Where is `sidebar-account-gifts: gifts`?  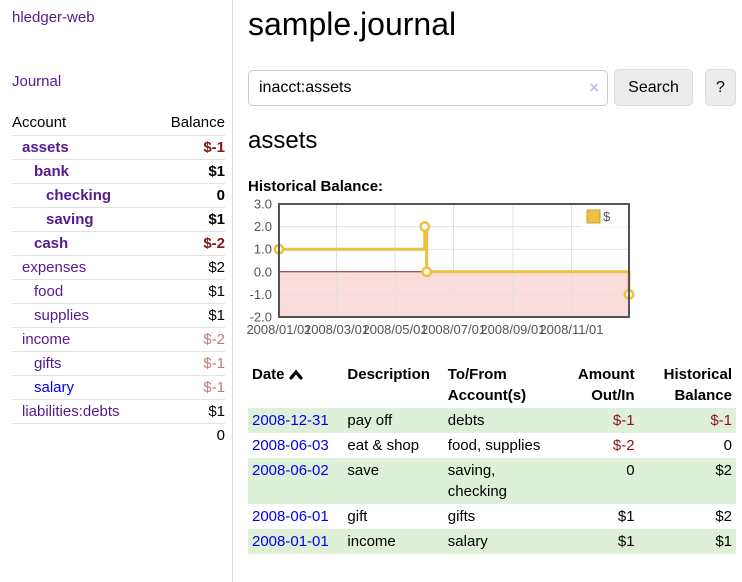 sidebar-account-gifts: gifts is located at coordinates (48, 363).